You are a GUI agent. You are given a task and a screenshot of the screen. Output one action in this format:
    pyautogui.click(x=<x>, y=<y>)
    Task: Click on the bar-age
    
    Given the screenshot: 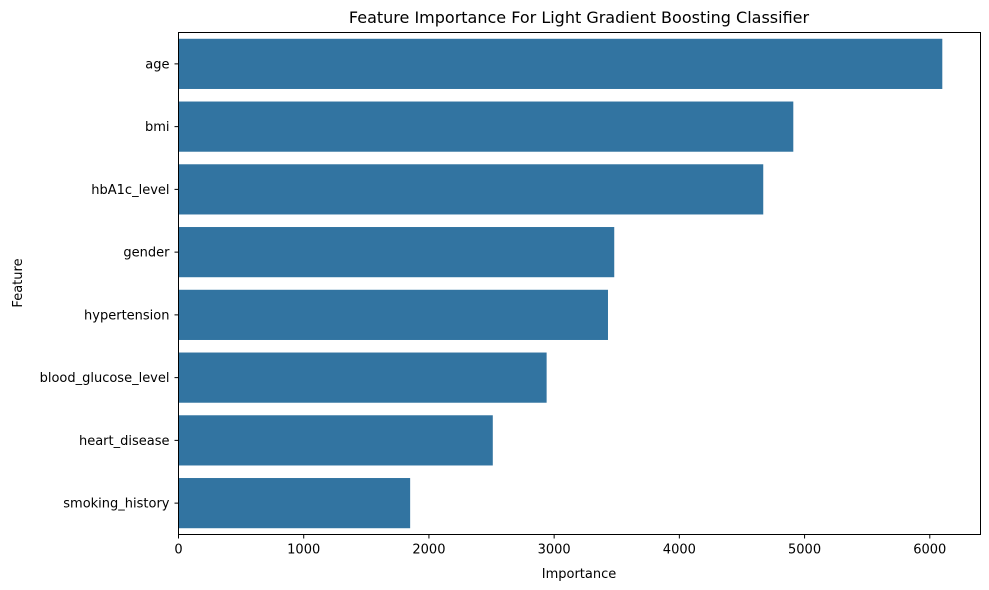 What is the action you would take?
    pyautogui.click(x=560, y=63)
    